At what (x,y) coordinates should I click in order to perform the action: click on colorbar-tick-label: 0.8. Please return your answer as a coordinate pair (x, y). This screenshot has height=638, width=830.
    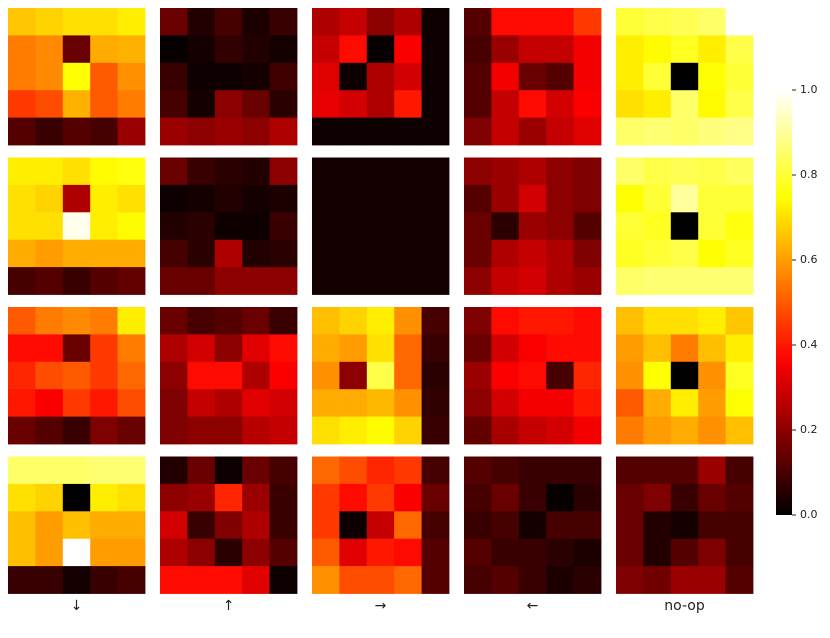
    Looking at the image, I should click on (809, 174).